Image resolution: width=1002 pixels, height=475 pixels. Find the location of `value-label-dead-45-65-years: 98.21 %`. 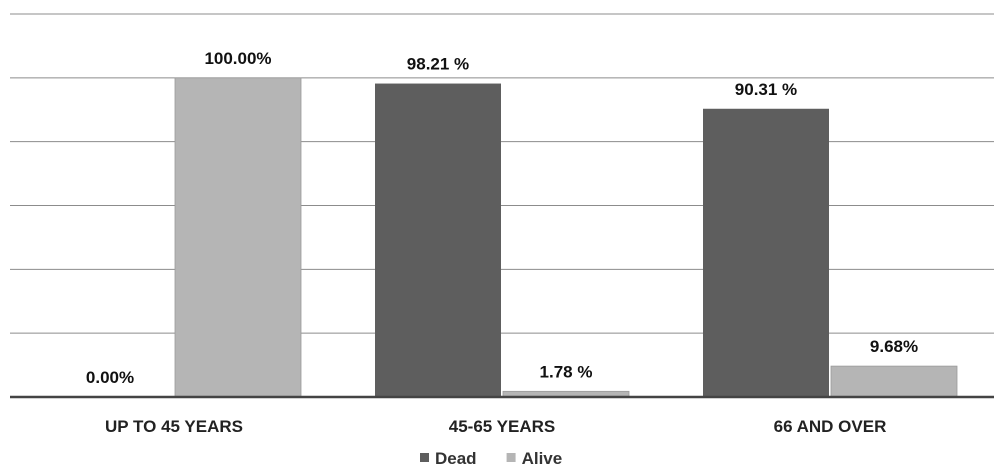

value-label-dead-45-65-years: 98.21 % is located at coordinates (438, 64).